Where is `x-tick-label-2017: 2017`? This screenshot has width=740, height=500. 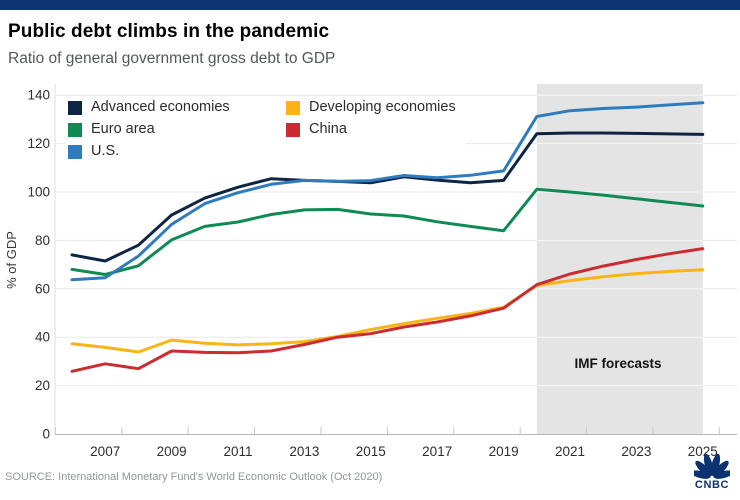
x-tick-label-2017: 2017 is located at coordinates (437, 451).